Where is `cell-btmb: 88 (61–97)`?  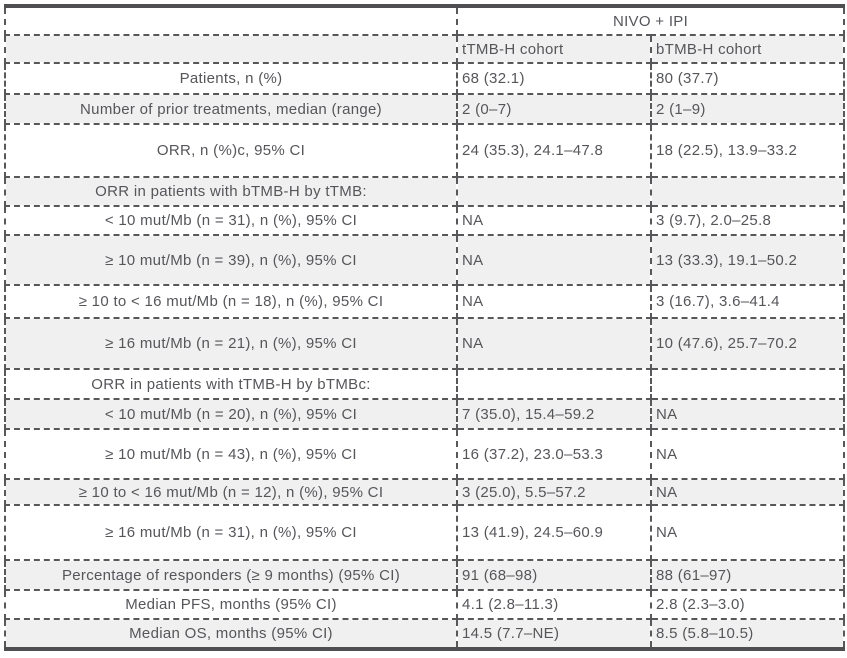 cell-btmb: 88 (61–97) is located at coordinates (747, 575).